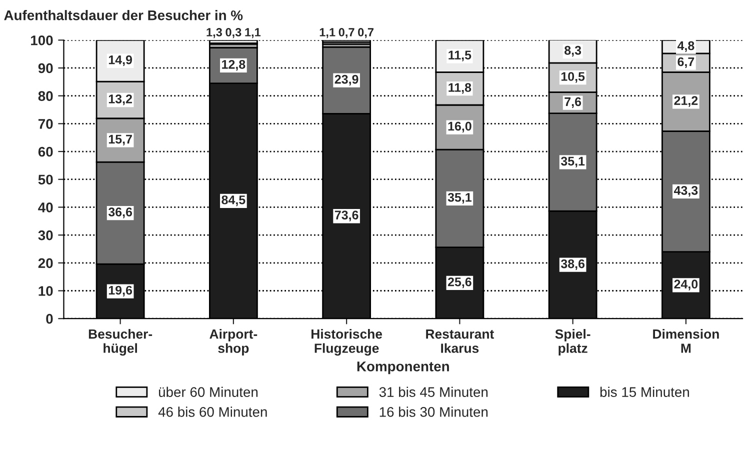 This screenshot has width=750, height=472. What do you see at coordinates (686, 285) in the screenshot?
I see `data-label: 24,0` at bounding box center [686, 285].